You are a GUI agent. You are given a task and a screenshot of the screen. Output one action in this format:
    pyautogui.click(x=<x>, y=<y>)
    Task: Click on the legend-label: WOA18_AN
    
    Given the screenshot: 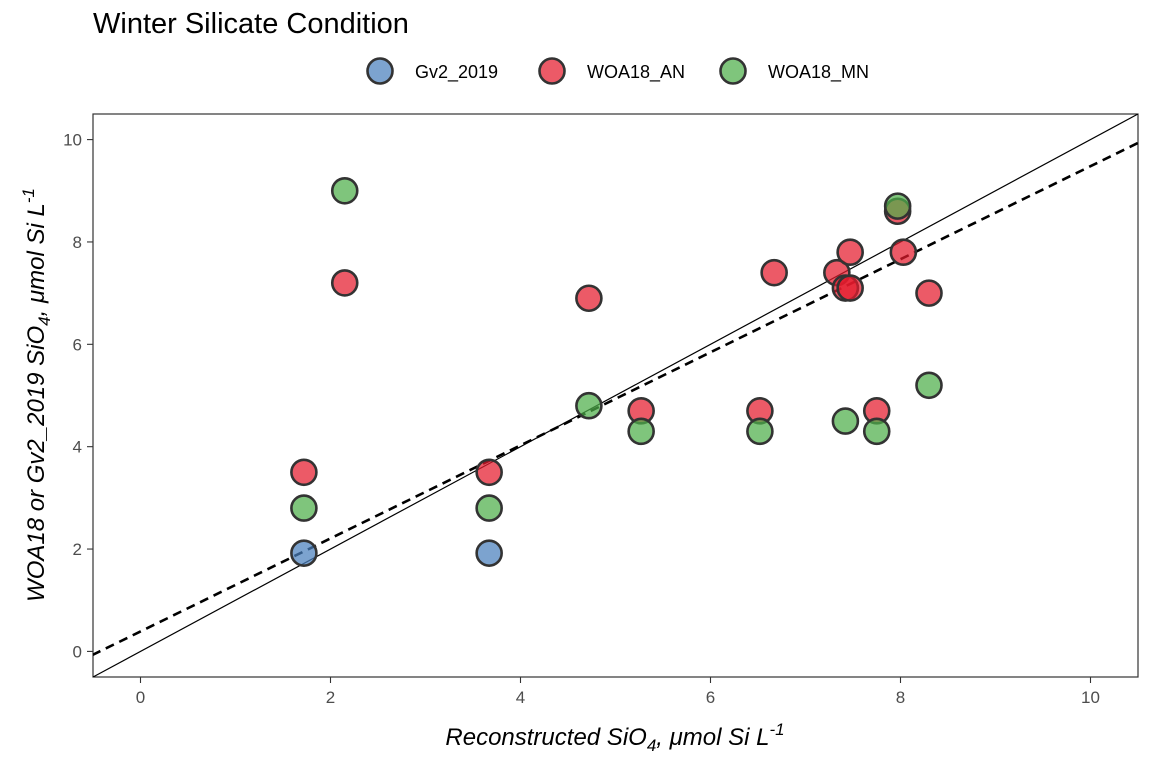 What is the action you would take?
    pyautogui.click(x=636, y=72)
    